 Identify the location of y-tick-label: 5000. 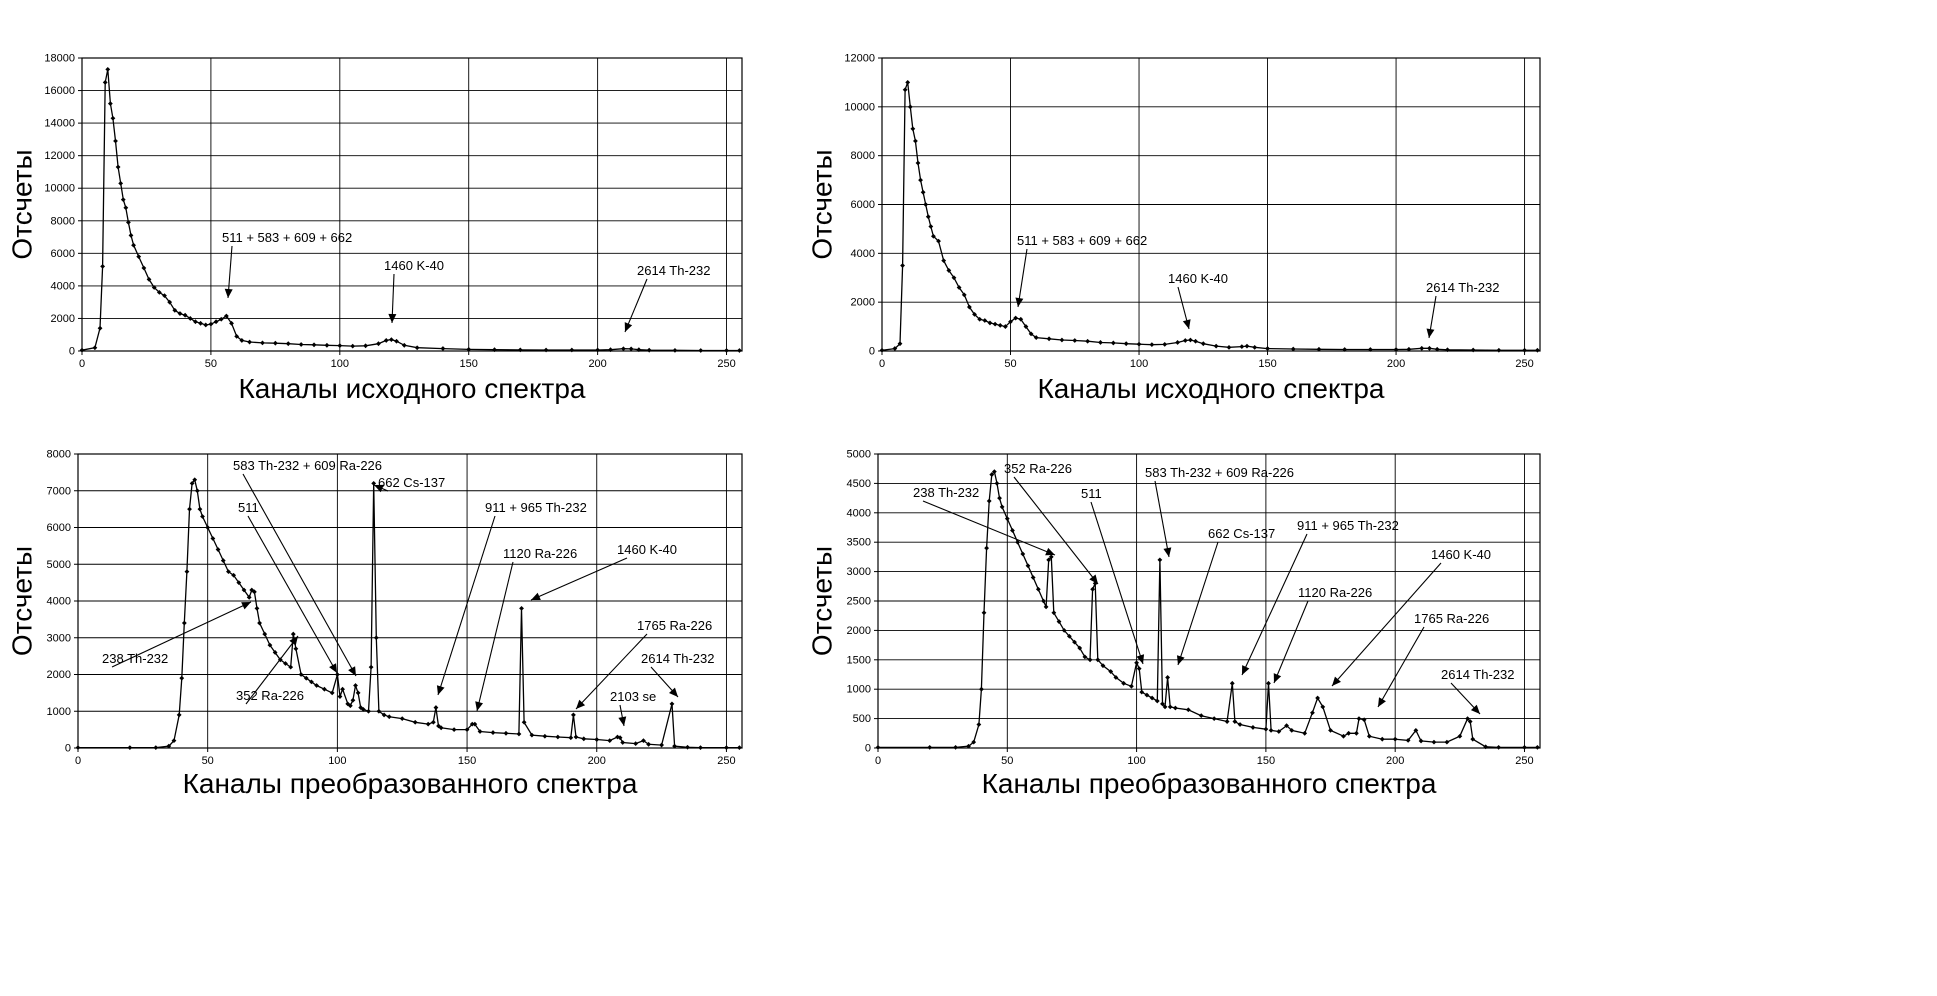
(59, 565).